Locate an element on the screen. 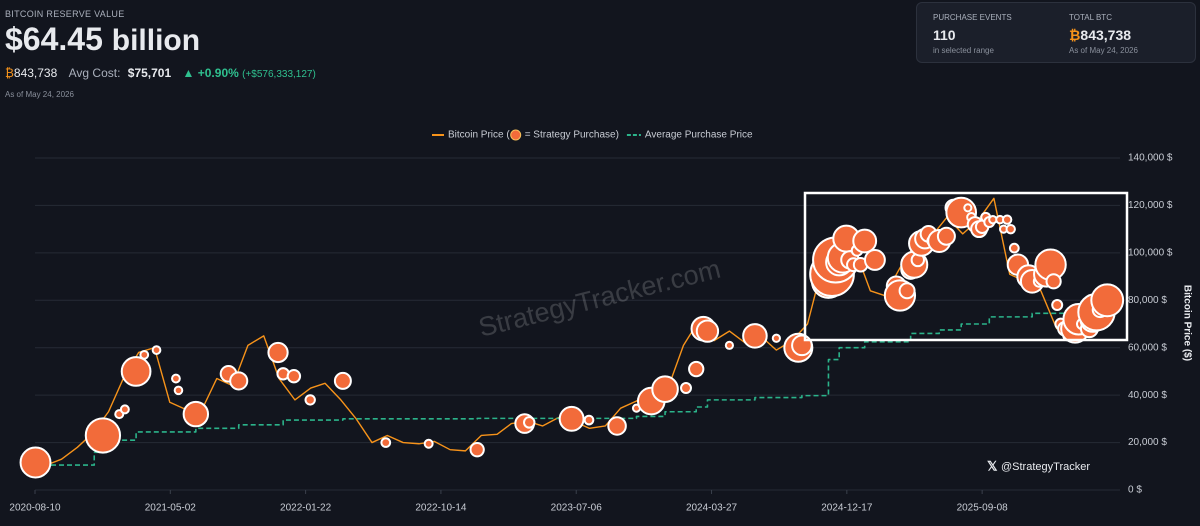 Image resolution: width=1200 pixels, height=526 pixels. total-value: 843,738 is located at coordinates (1106, 35).